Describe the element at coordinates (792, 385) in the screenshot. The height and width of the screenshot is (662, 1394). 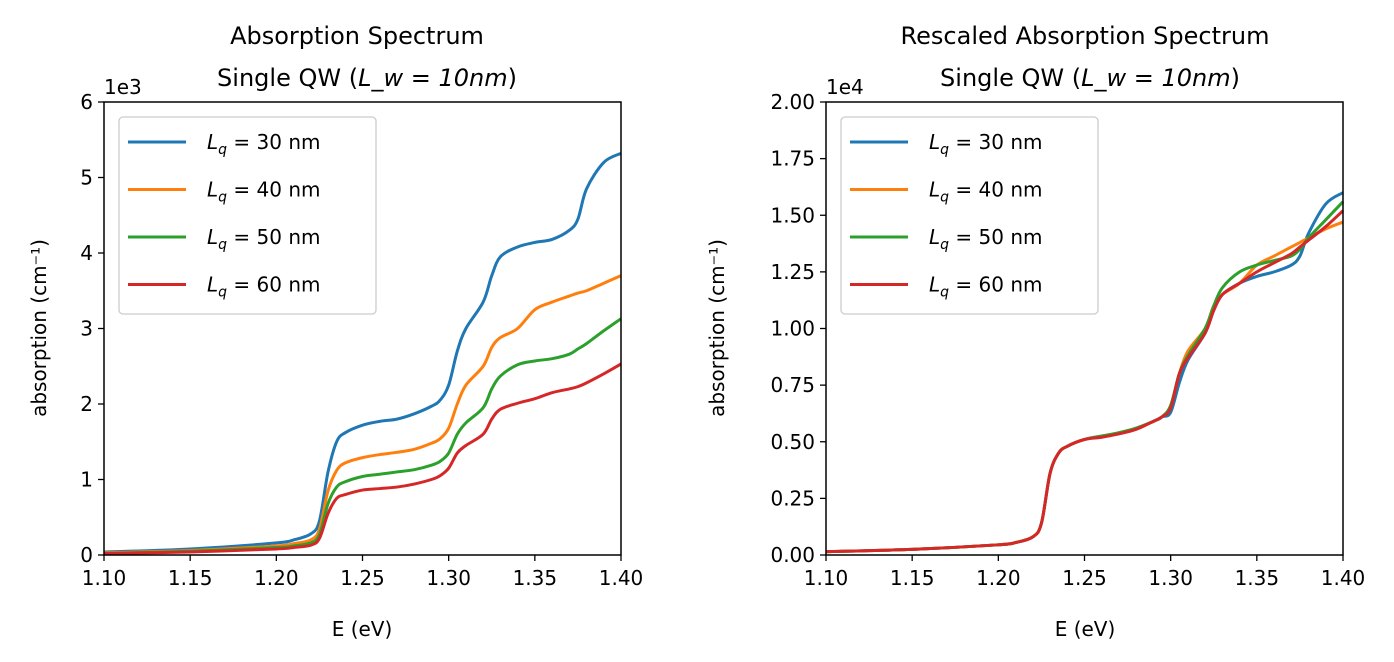
I see `y-tick-label: 0.75` at that location.